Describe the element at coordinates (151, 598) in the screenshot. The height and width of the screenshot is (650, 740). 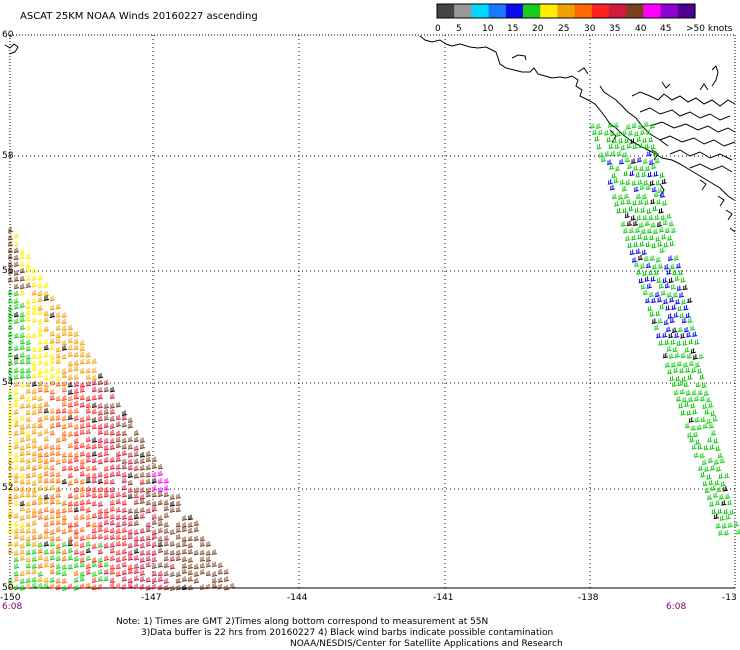
I see `x-tick-neg147: -147` at that location.